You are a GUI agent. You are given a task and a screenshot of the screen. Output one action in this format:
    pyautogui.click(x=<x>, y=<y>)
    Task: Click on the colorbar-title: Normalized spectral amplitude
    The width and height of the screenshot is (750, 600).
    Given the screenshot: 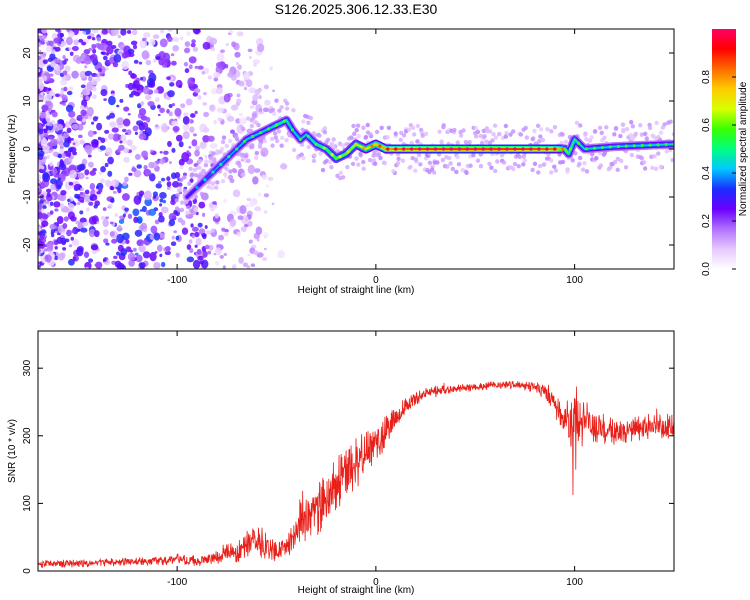 What is the action you would take?
    pyautogui.click(x=743, y=148)
    